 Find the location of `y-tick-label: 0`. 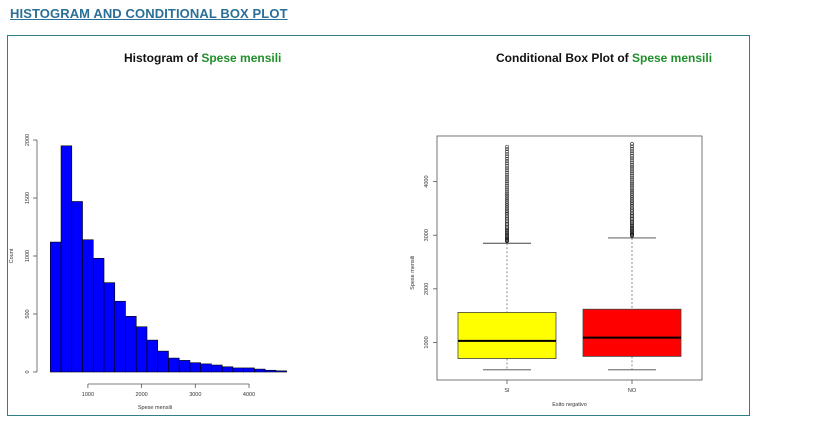

y-tick-label: 0 is located at coordinates (28, 371).